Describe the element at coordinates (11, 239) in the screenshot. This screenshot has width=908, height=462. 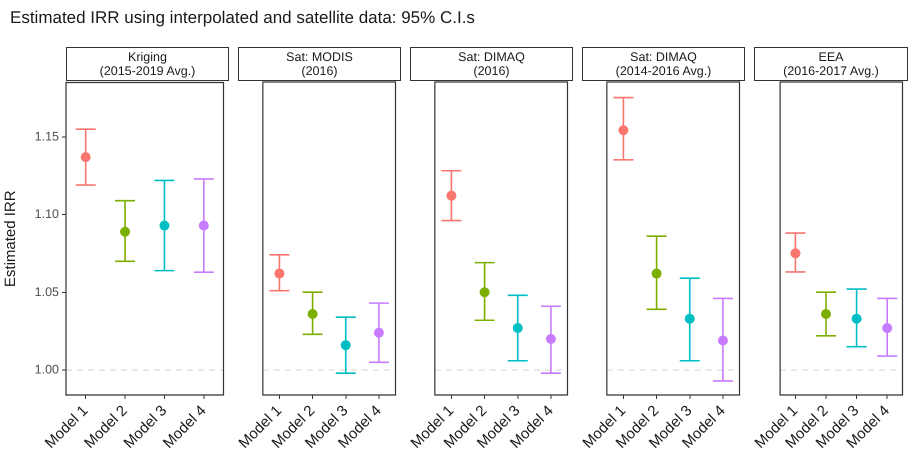
I see `y-axis-title: Estimated IRR` at that location.